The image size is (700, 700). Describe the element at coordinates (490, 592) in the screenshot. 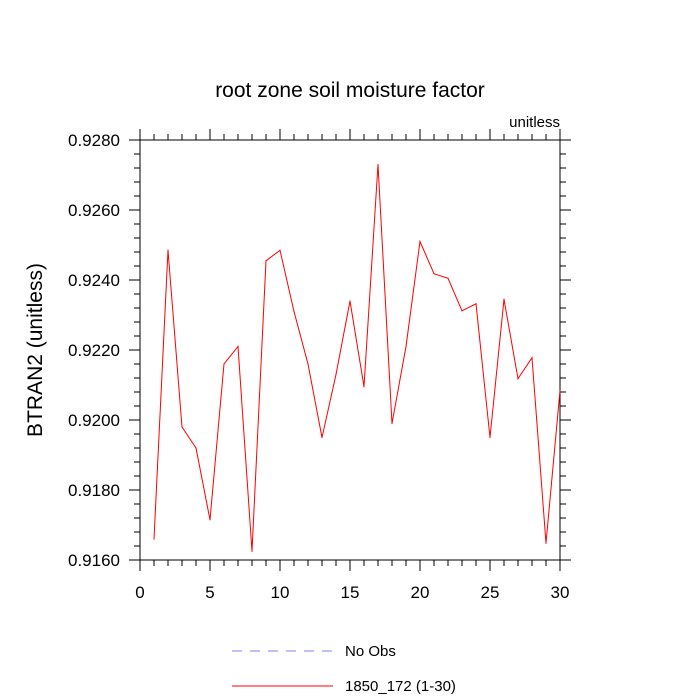

I see `x-tick-label: 25` at that location.